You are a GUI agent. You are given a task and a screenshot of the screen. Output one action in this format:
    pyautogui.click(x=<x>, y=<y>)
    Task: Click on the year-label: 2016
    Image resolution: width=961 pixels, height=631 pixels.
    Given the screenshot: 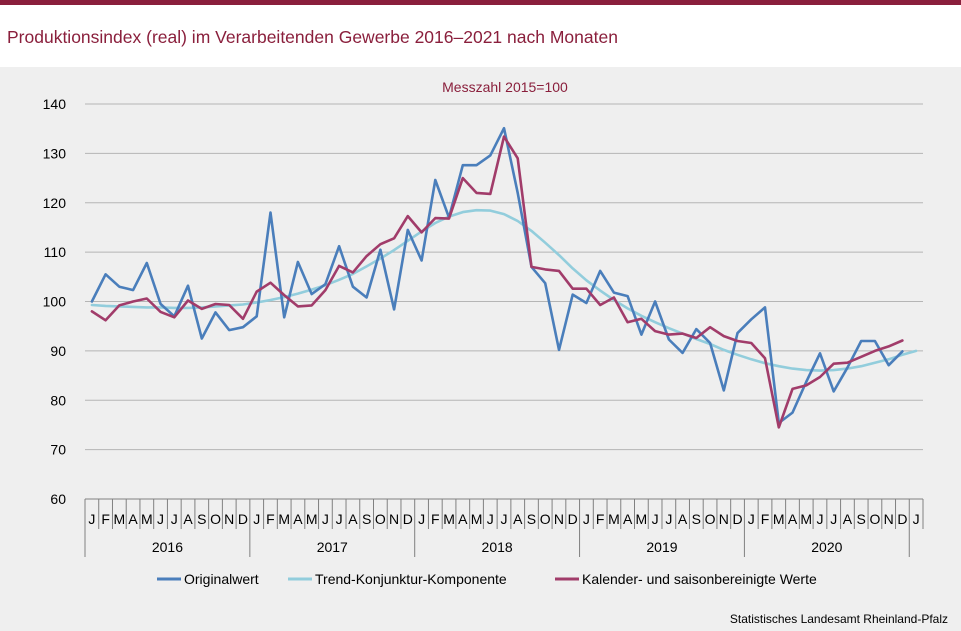 What is the action you would take?
    pyautogui.click(x=167, y=547)
    